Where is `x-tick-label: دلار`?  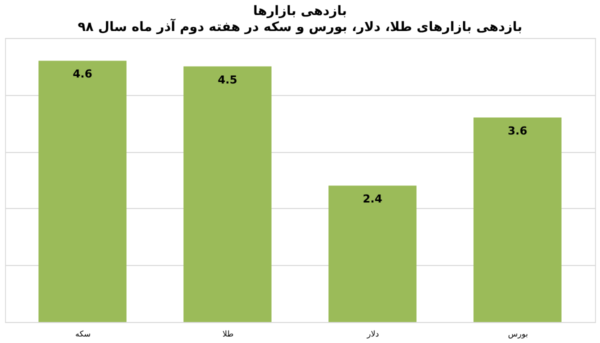
x-tick-label: دلار is located at coordinates (373, 334).